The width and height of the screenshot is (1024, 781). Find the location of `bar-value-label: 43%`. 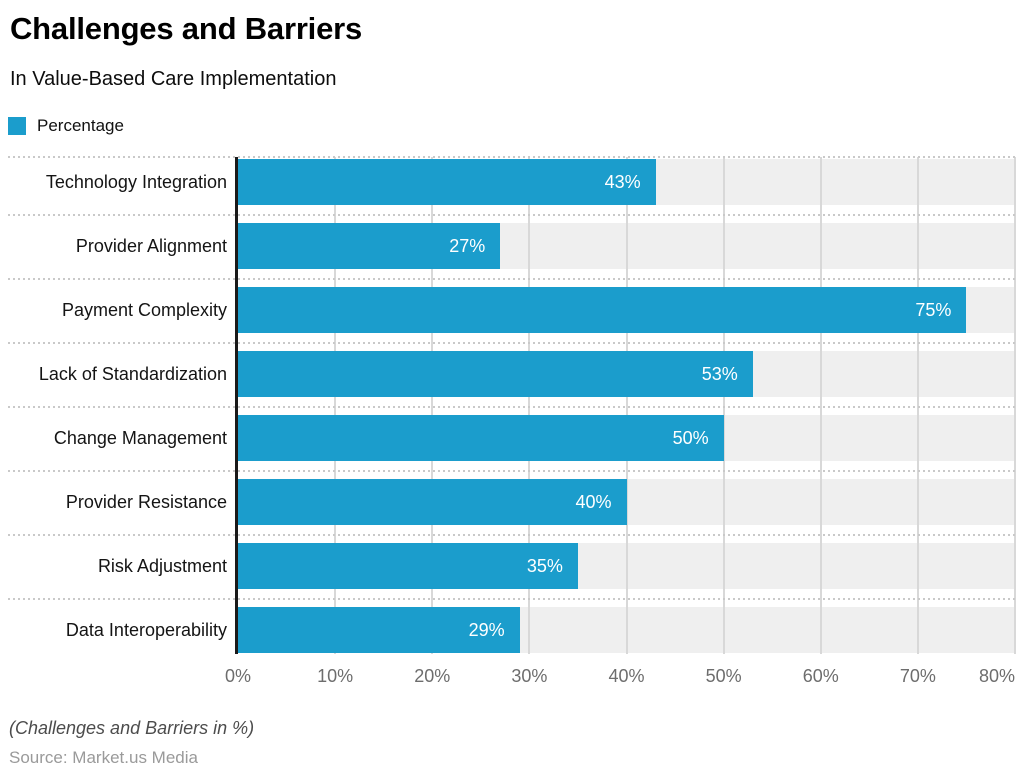

bar-value-label: 43% is located at coordinates (622, 181).